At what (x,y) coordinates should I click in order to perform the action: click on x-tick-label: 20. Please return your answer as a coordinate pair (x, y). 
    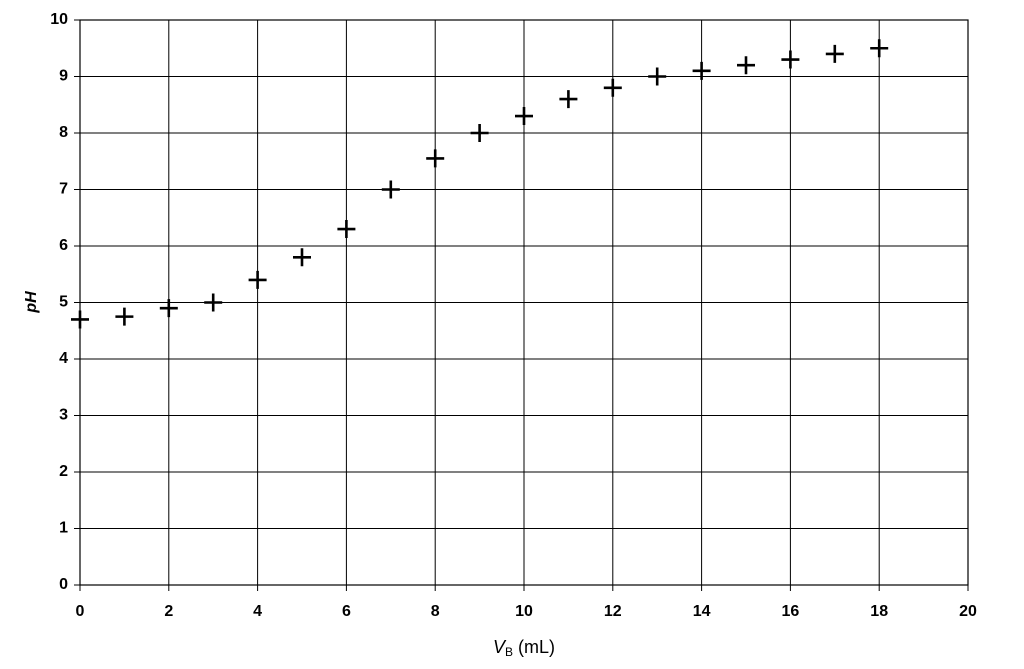
    Looking at the image, I should click on (968, 611).